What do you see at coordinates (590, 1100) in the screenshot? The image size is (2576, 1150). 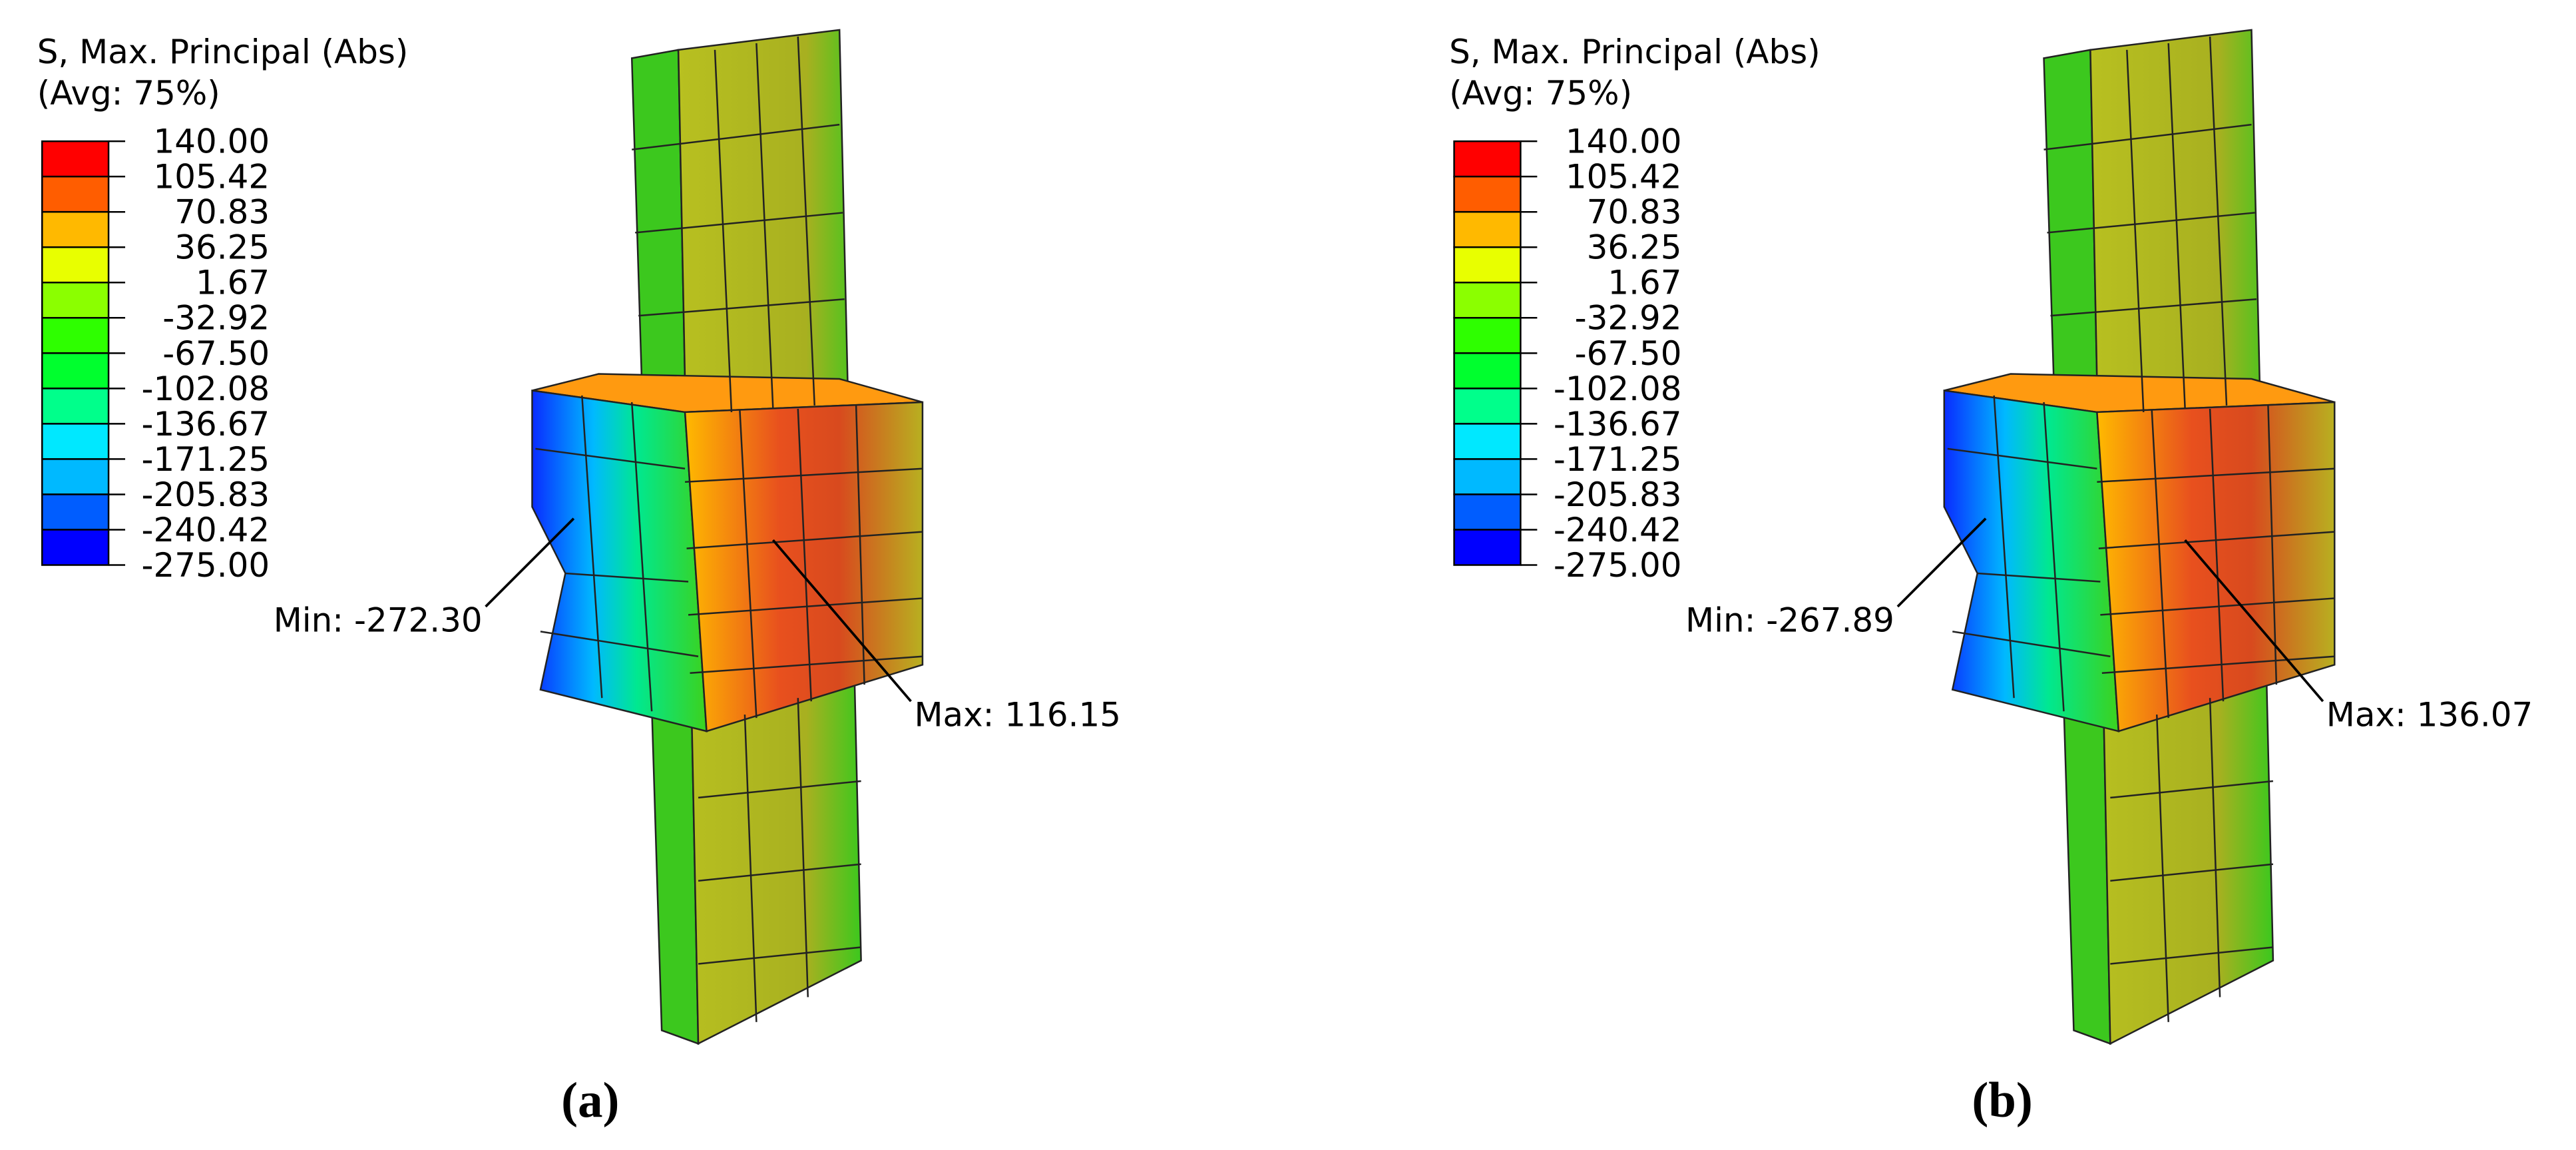 I see `caption: (a)` at bounding box center [590, 1100].